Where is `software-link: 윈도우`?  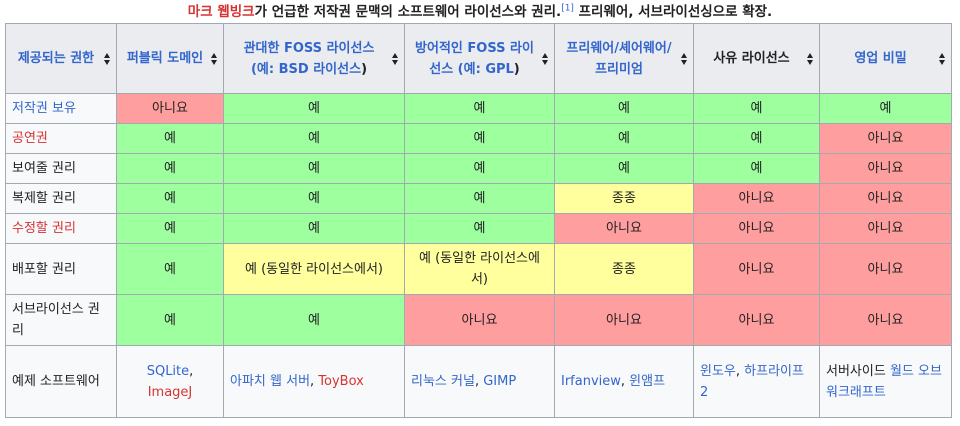 software-link: 윈도우 is located at coordinates (718, 371).